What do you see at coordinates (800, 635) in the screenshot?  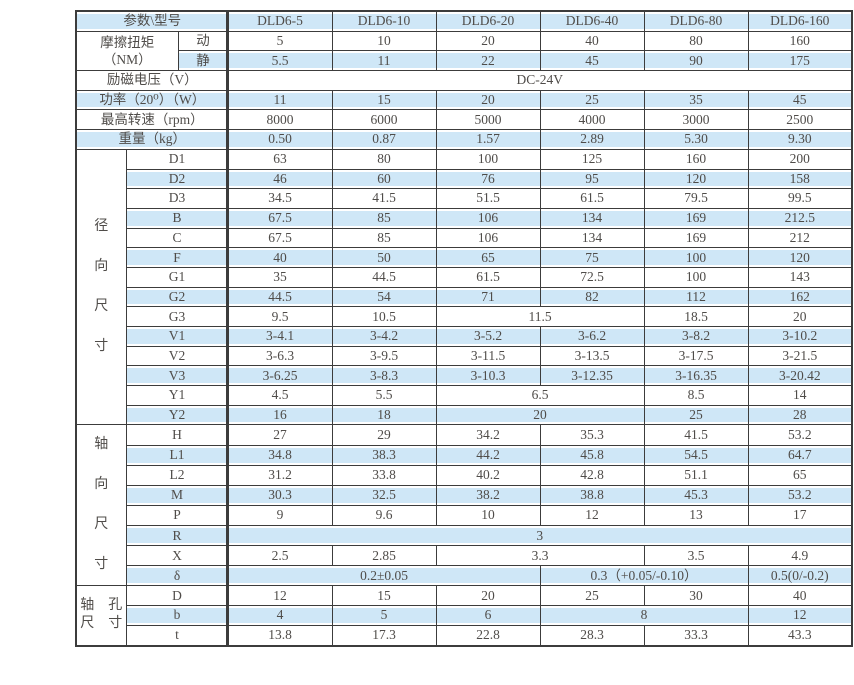 I see `value-cell: 43.3` at bounding box center [800, 635].